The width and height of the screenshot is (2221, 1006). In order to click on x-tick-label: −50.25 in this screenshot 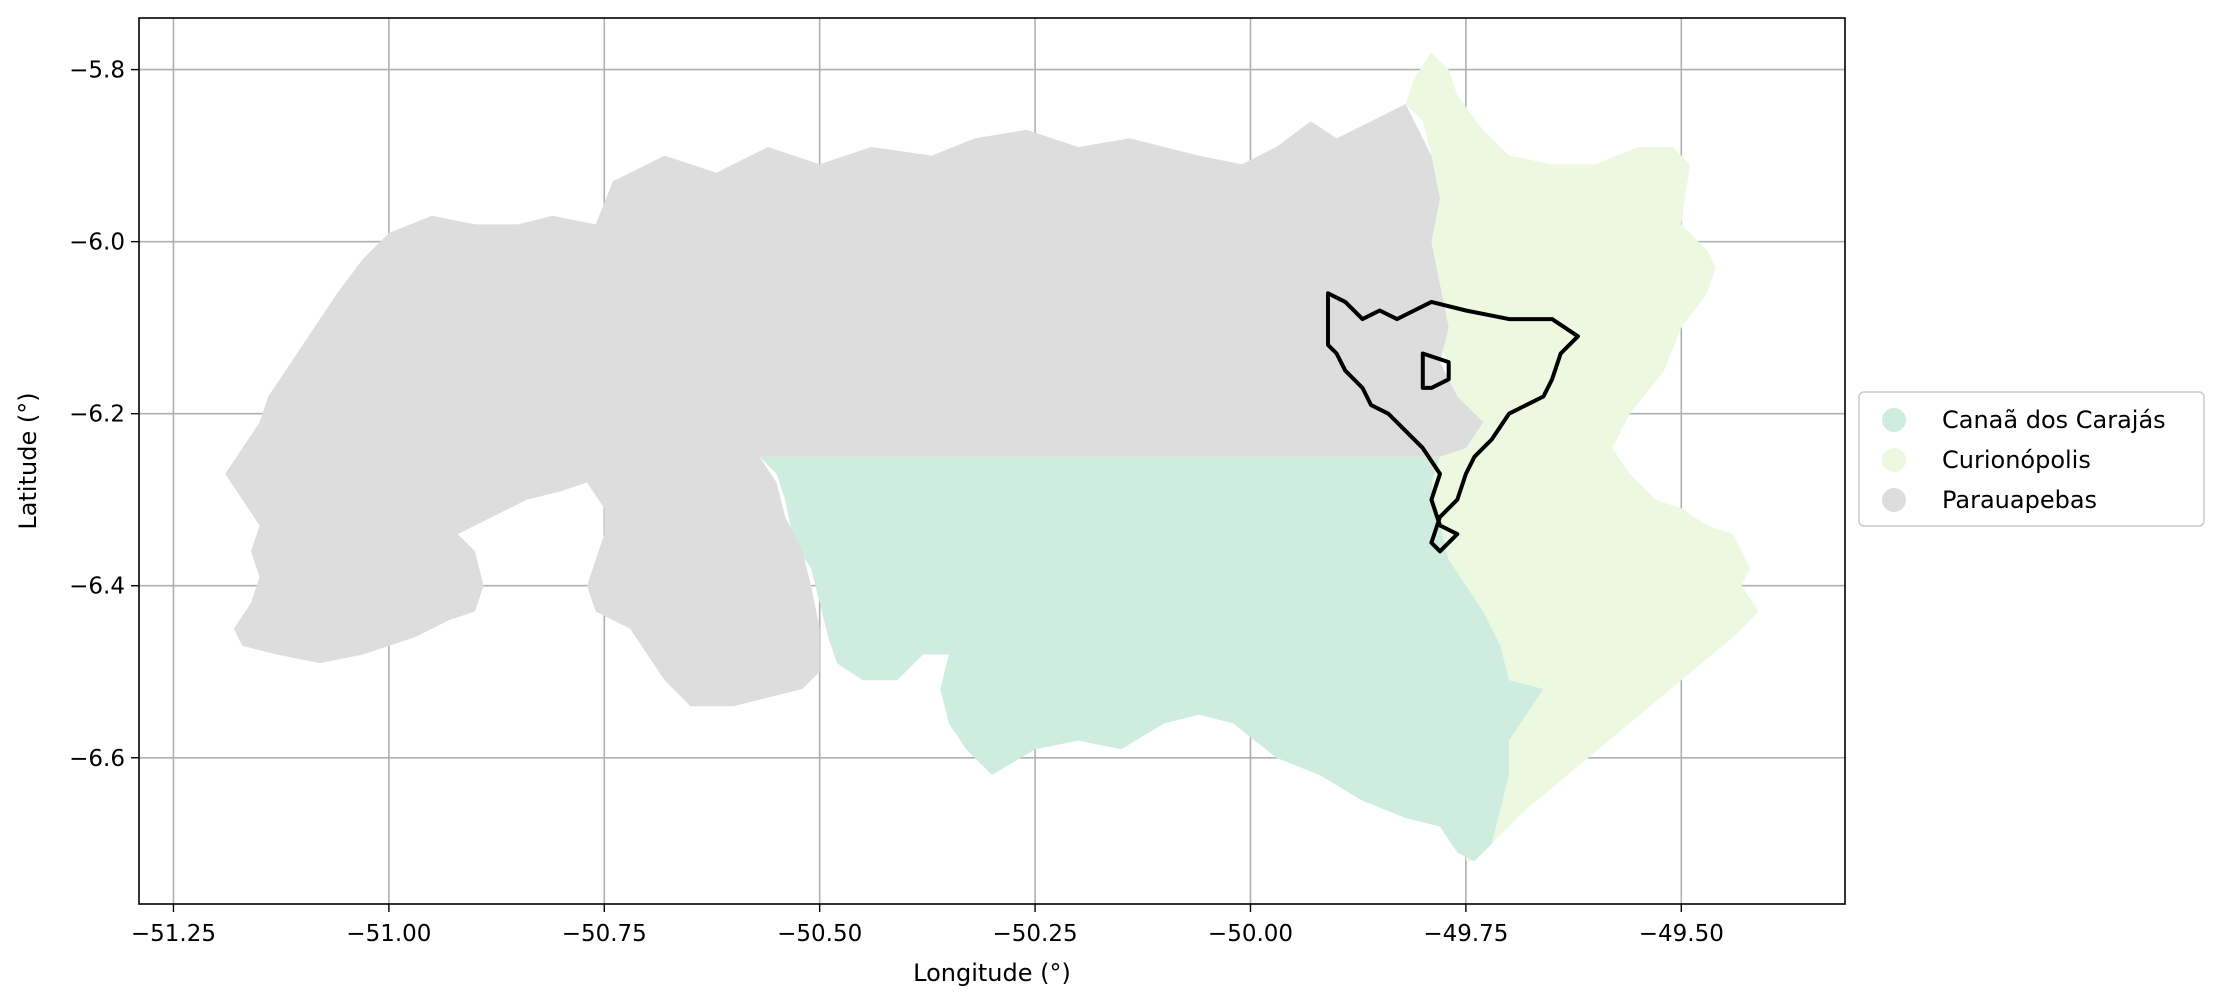, I will do `click(1035, 934)`.